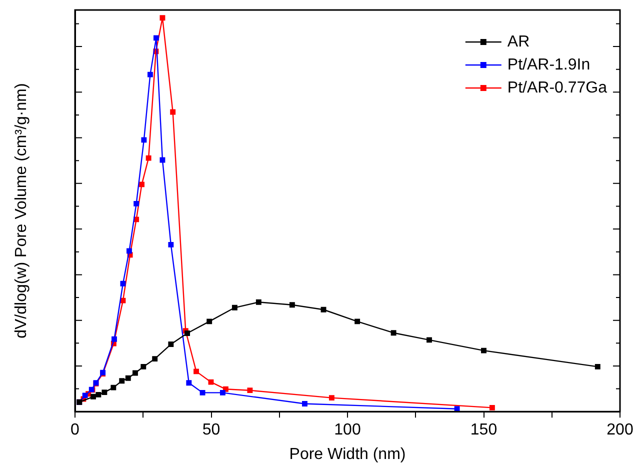 The width and height of the screenshot is (638, 470). I want to click on x-axis-title: Pore Width (nm), so click(347, 454).